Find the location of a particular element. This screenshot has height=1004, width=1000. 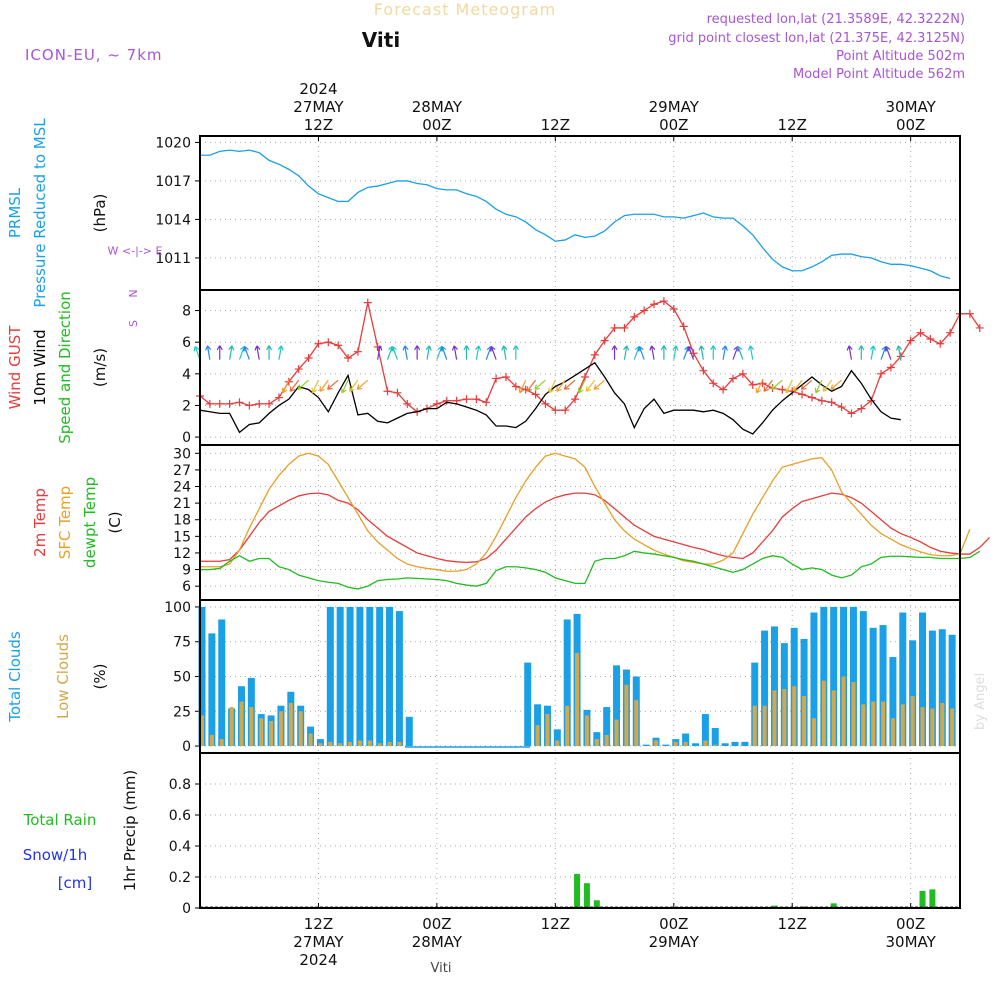

bottom-time-label: 12Z is located at coordinates (555, 924).